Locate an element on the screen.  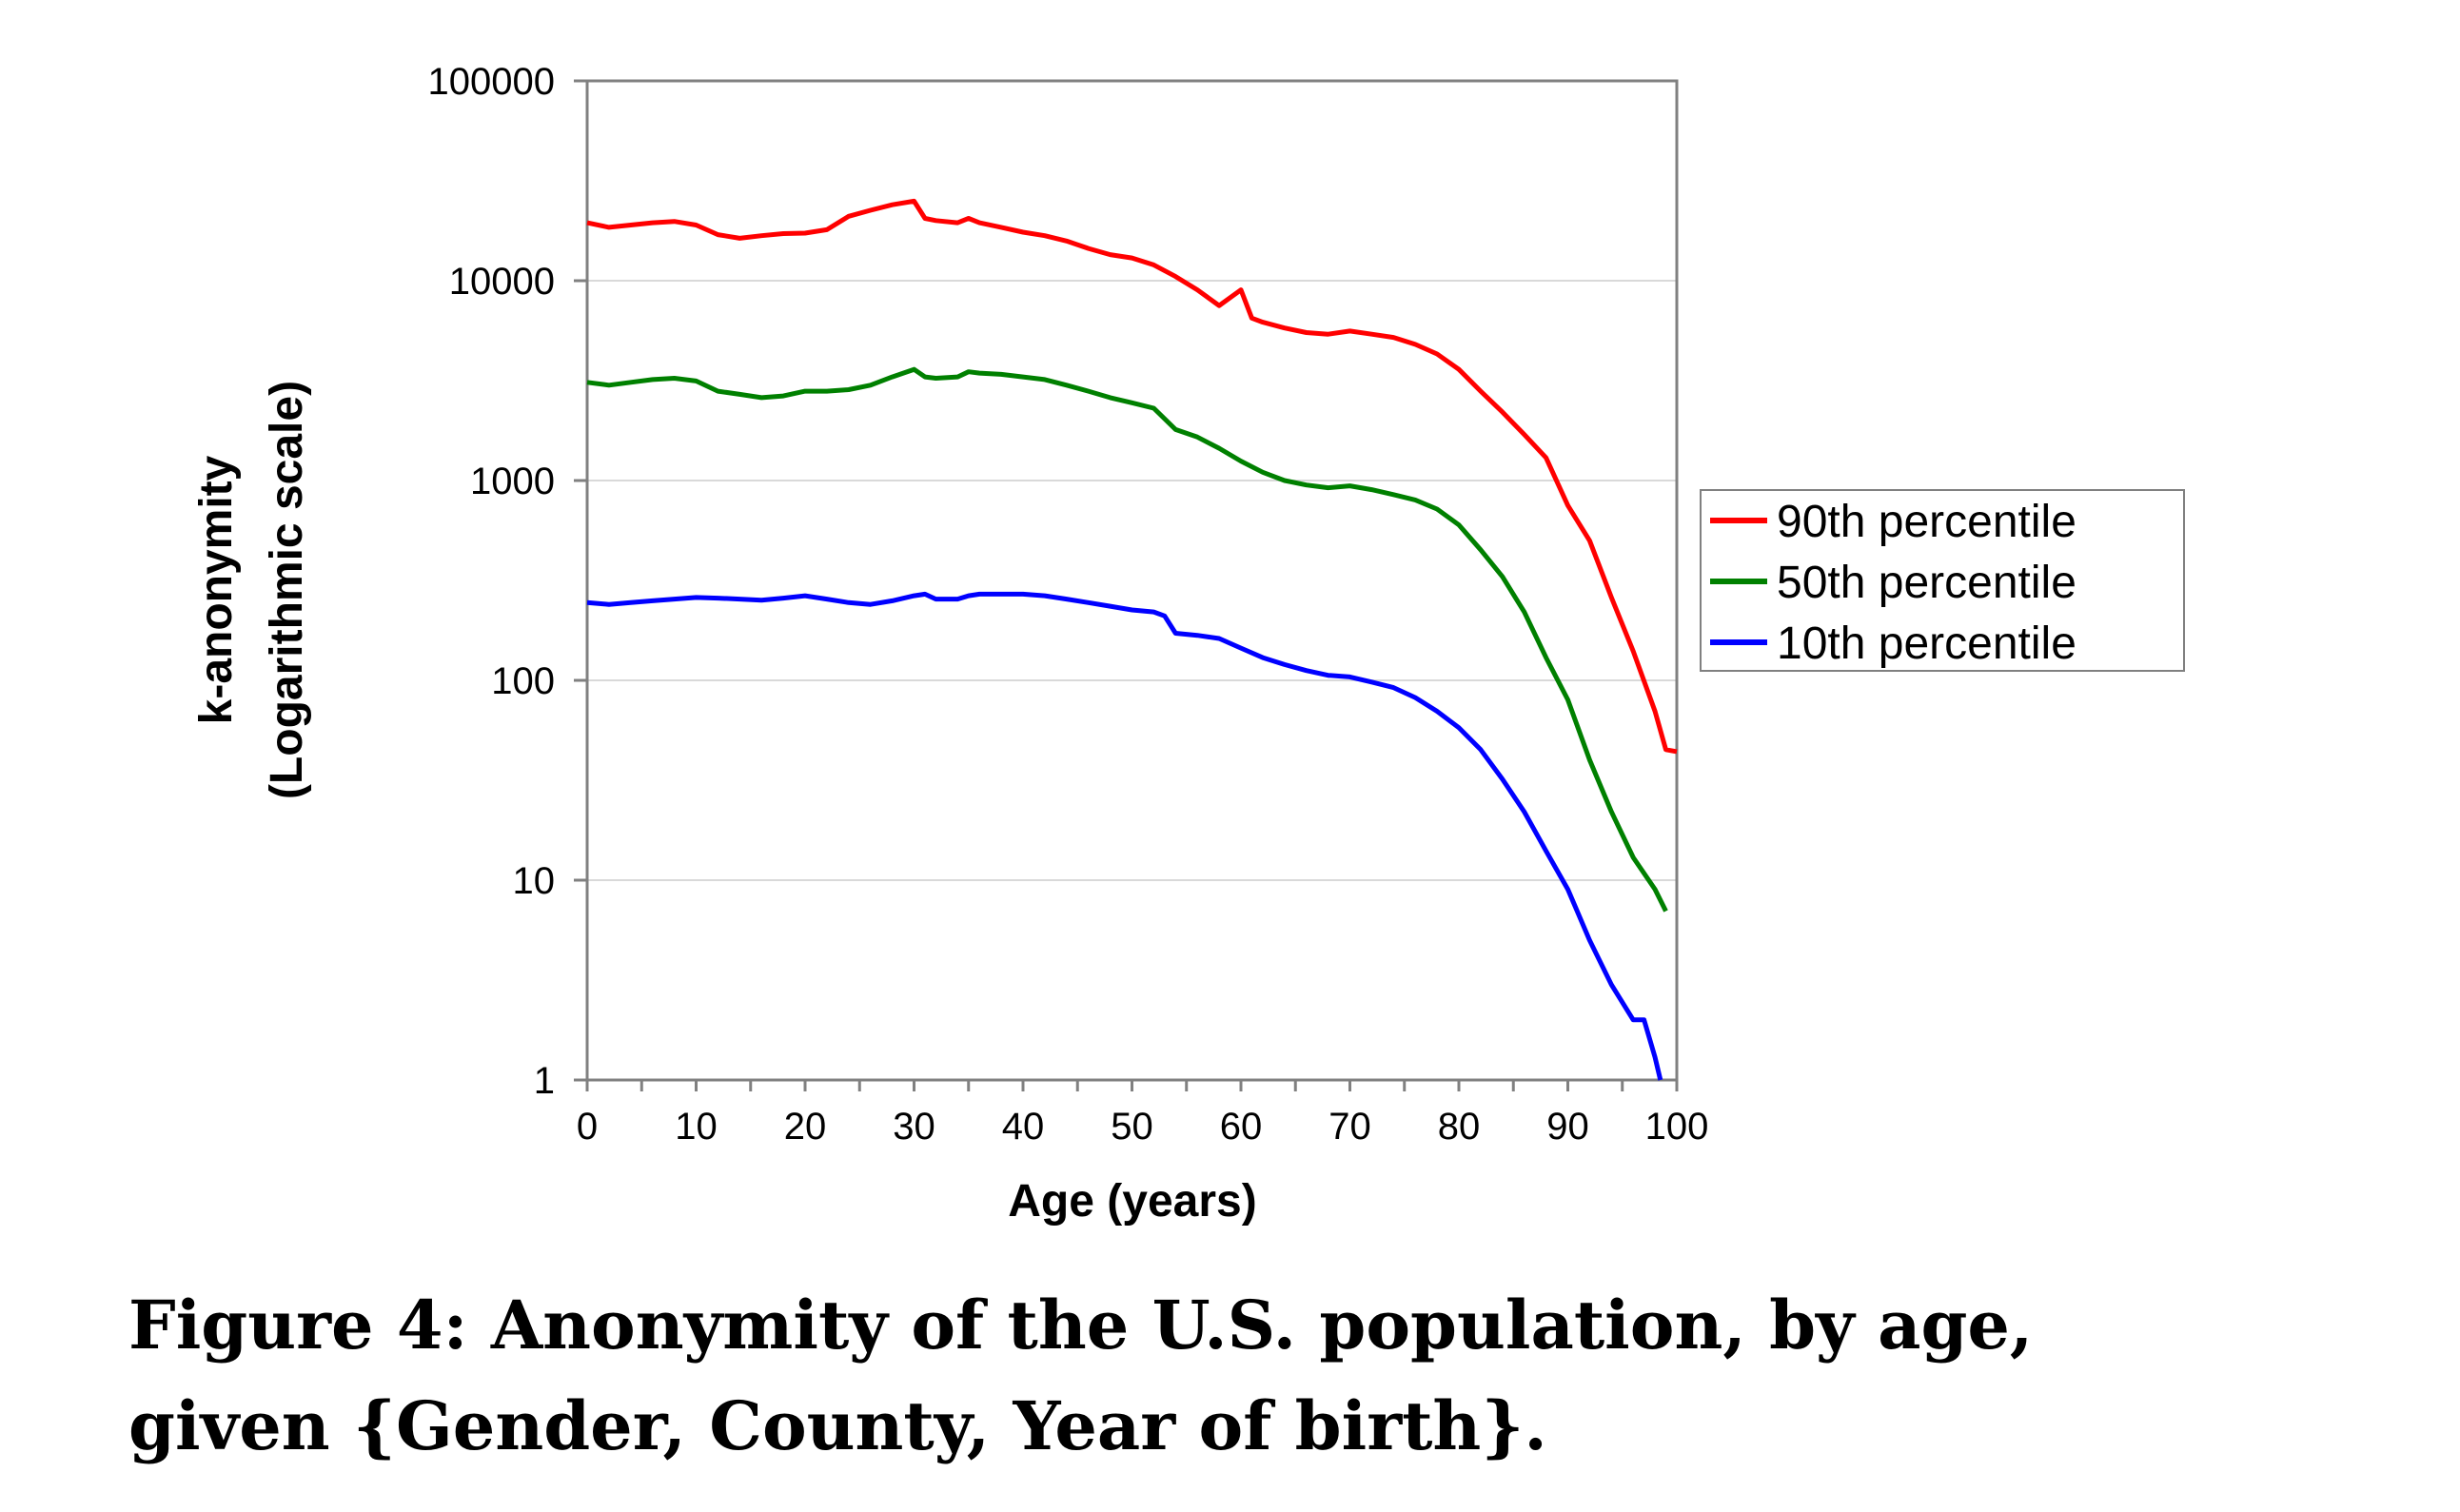
y-axis-title-line-2: (Logarithmic scale) is located at coordinates (287, 590).